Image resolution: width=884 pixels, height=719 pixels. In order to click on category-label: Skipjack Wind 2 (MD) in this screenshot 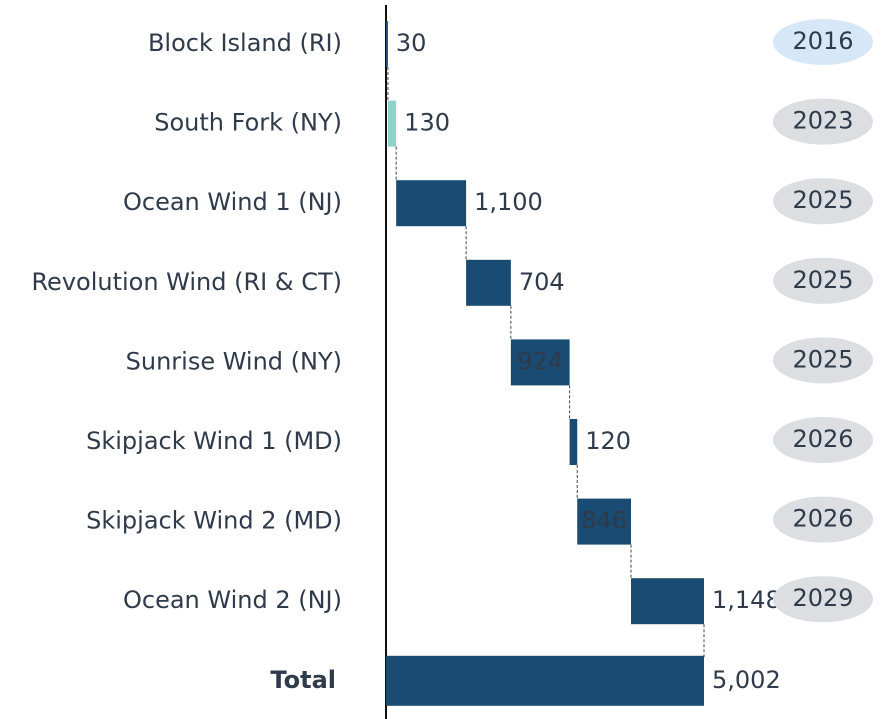, I will do `click(214, 521)`.